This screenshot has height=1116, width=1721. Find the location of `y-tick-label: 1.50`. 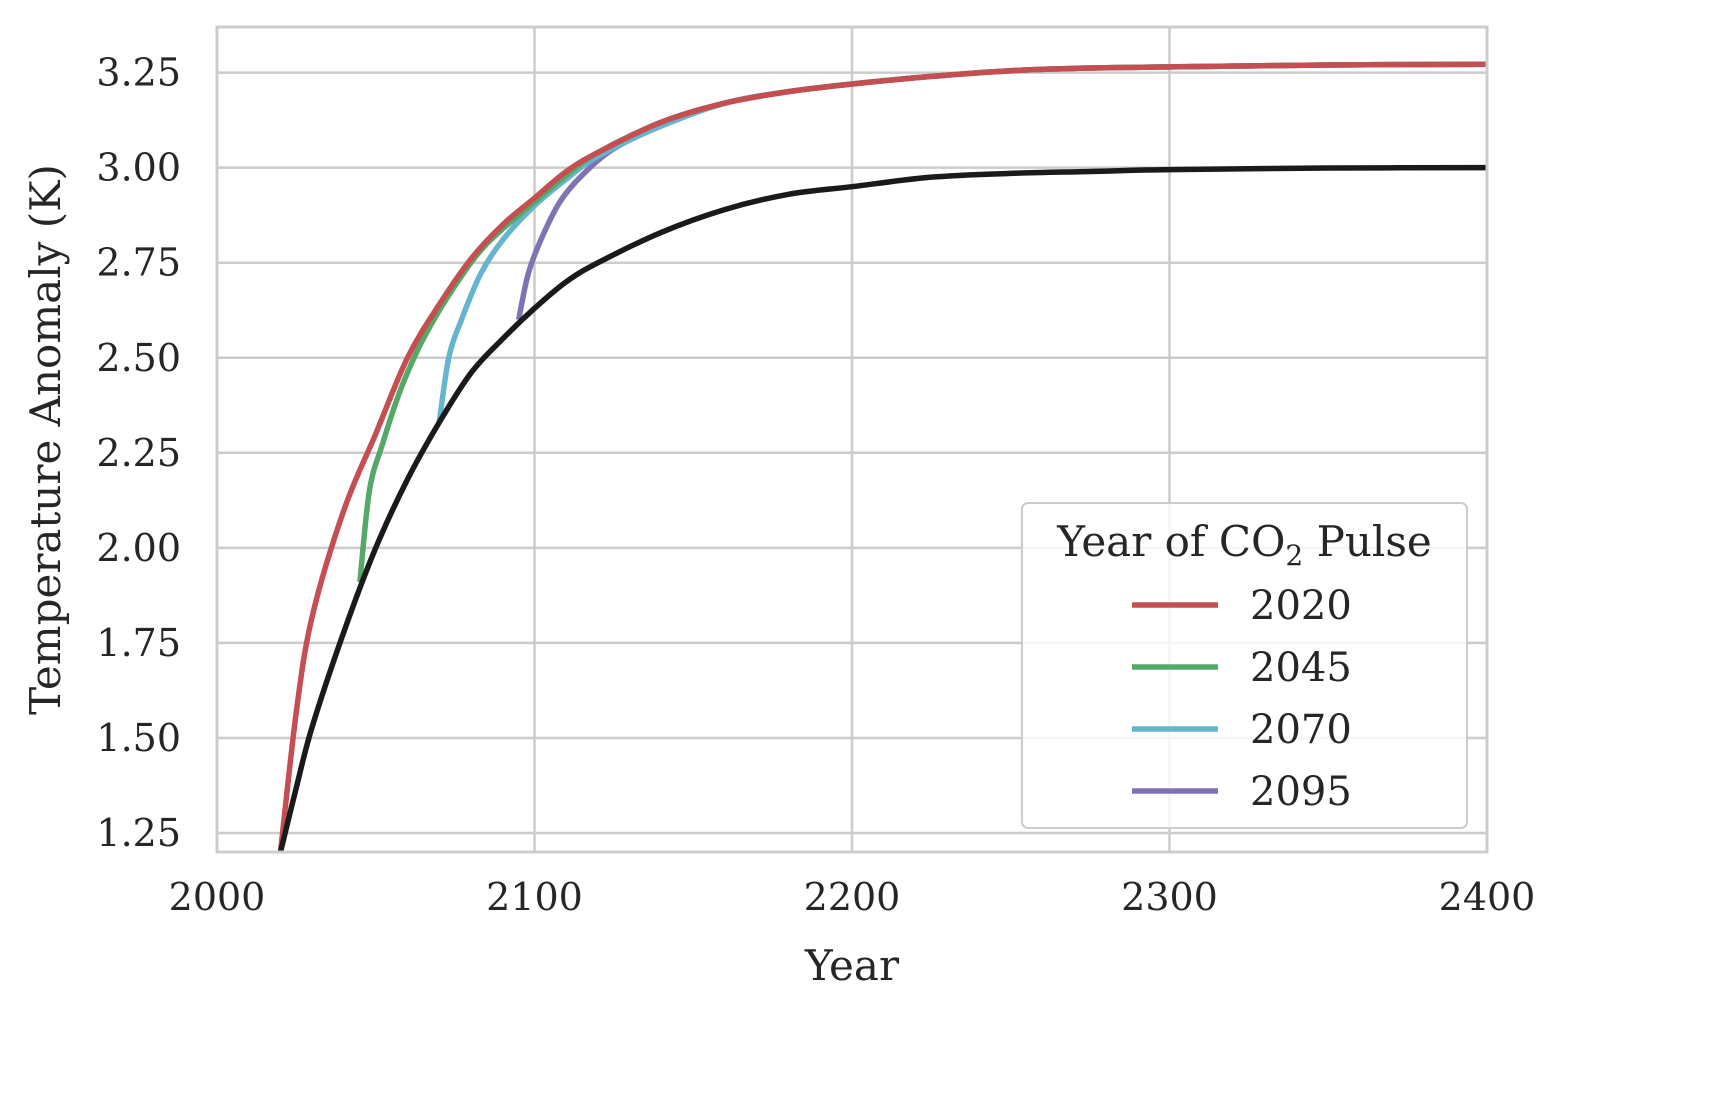

y-tick-label: 1.50 is located at coordinates (138, 738).